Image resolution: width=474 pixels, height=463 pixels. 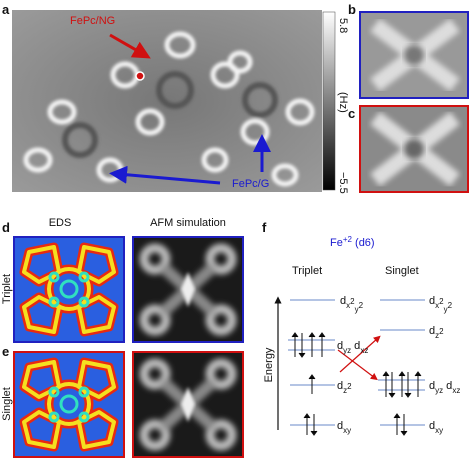 What do you see at coordinates (130, 46) in the screenshot?
I see `arrow-ng` at bounding box center [130, 46].